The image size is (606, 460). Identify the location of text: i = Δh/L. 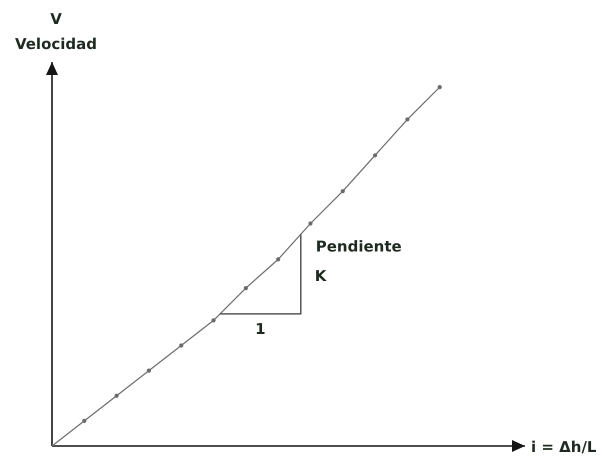
(564, 447).